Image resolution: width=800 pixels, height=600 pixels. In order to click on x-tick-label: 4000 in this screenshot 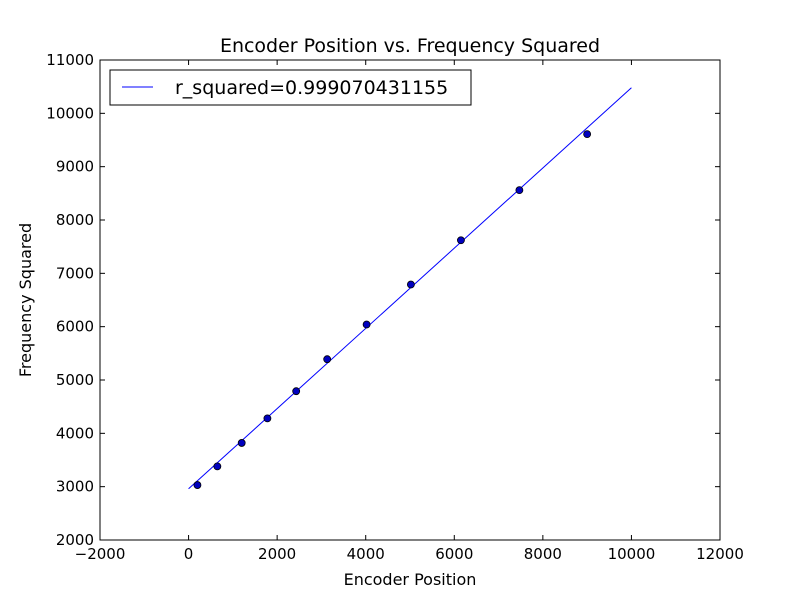, I will do `click(366, 554)`.